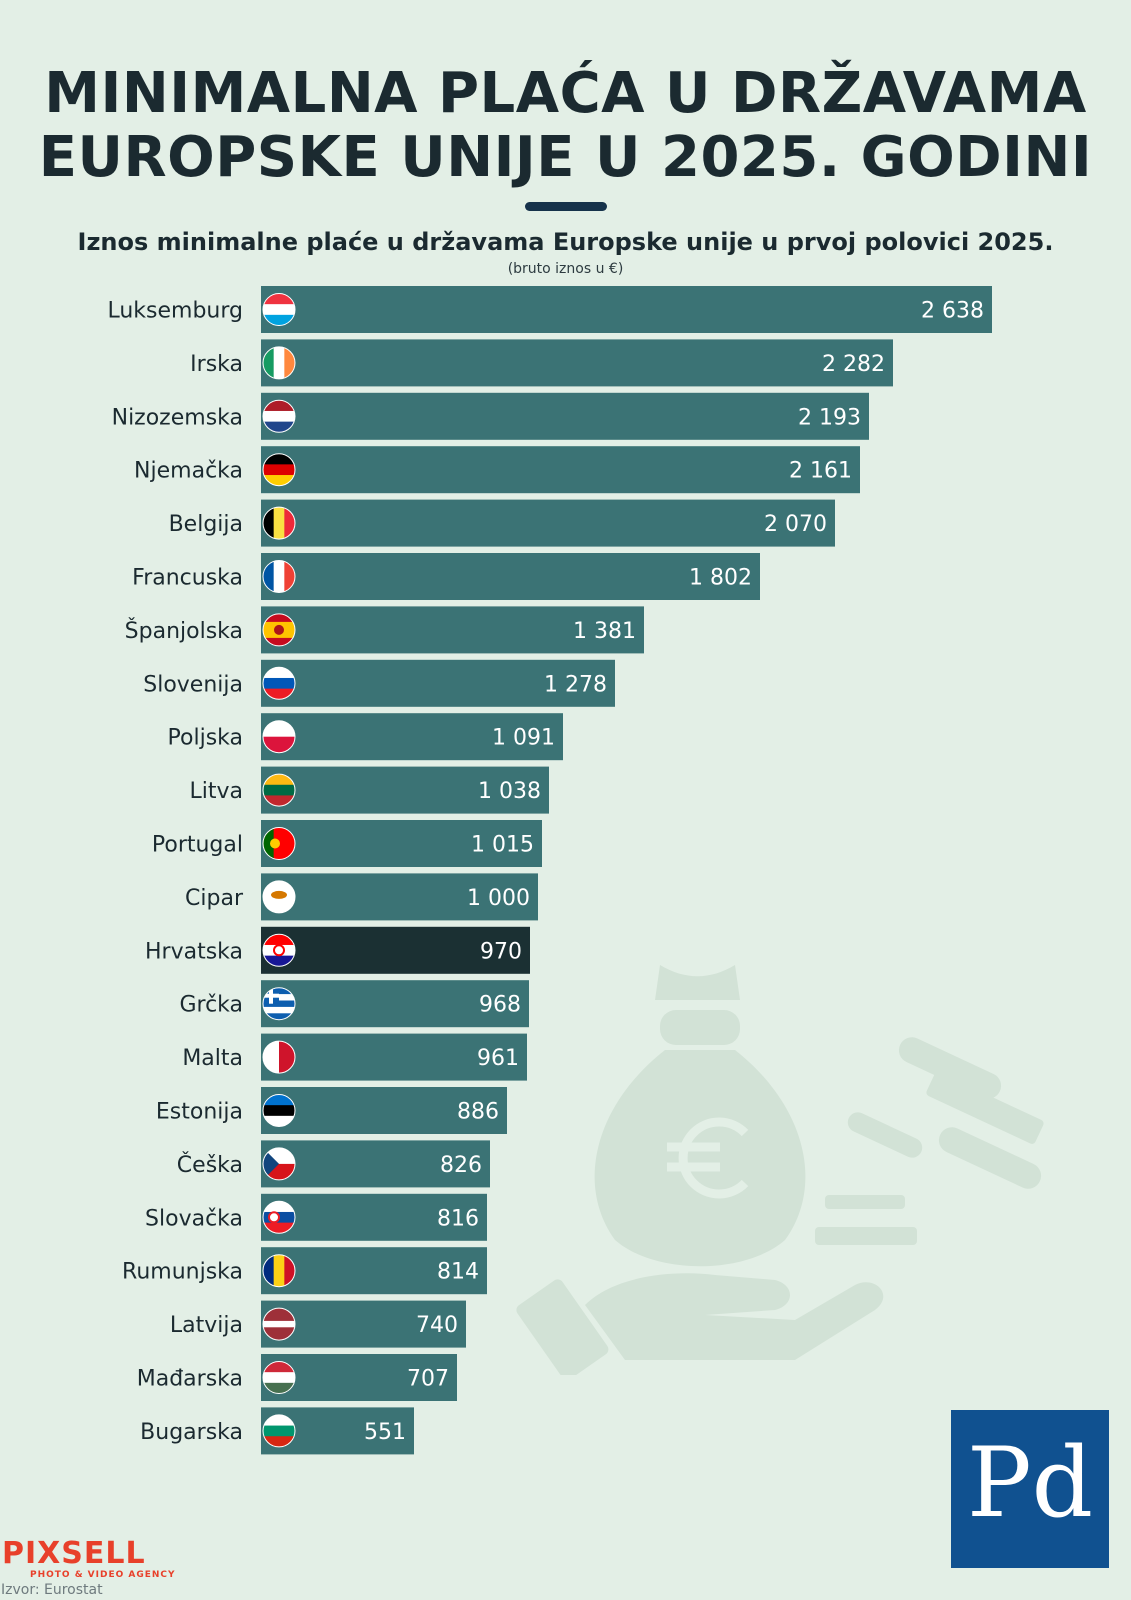 This screenshot has height=1600, width=1131. I want to click on category-label: Cipar, so click(214, 898).